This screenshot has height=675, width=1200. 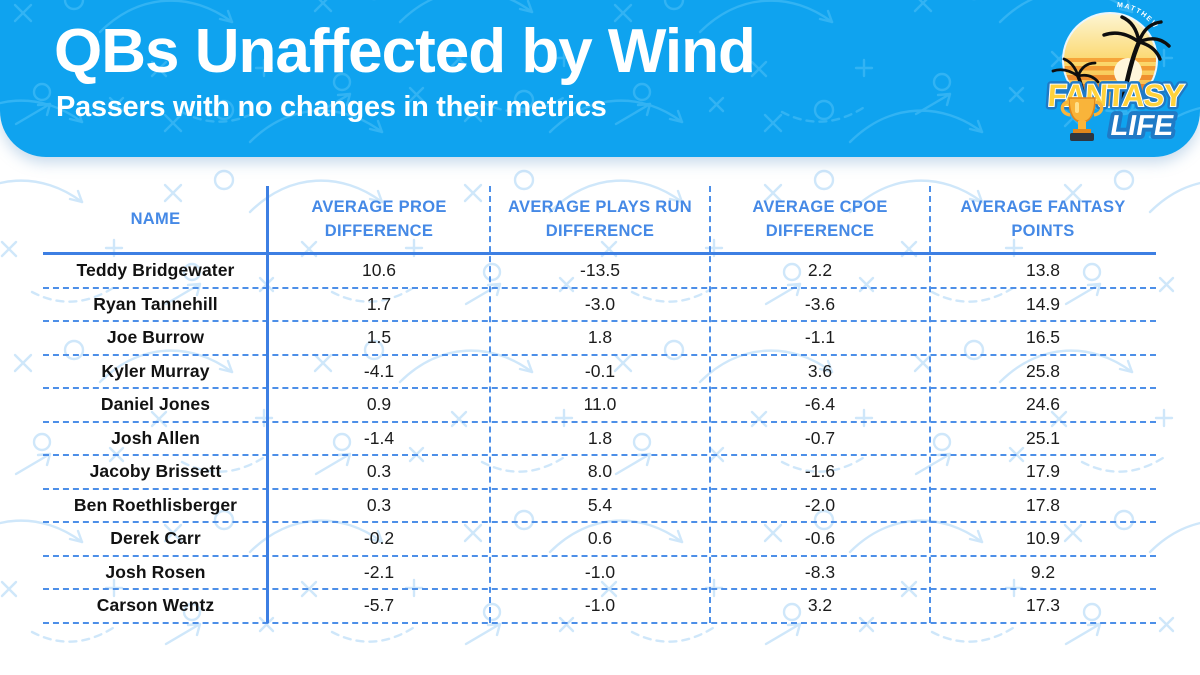 What do you see at coordinates (820, 337) in the screenshot?
I see `cpoe-diff: -1.1` at bounding box center [820, 337].